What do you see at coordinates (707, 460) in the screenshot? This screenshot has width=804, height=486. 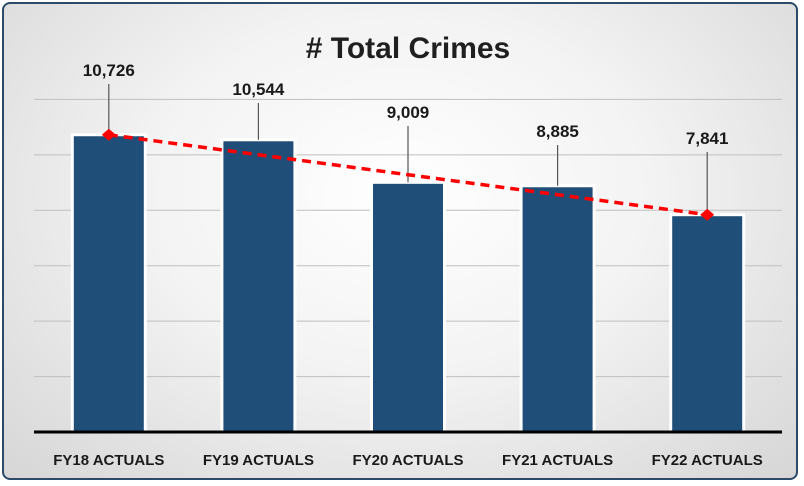 I see `x-tick-label: FY22 ACTUALS` at bounding box center [707, 460].